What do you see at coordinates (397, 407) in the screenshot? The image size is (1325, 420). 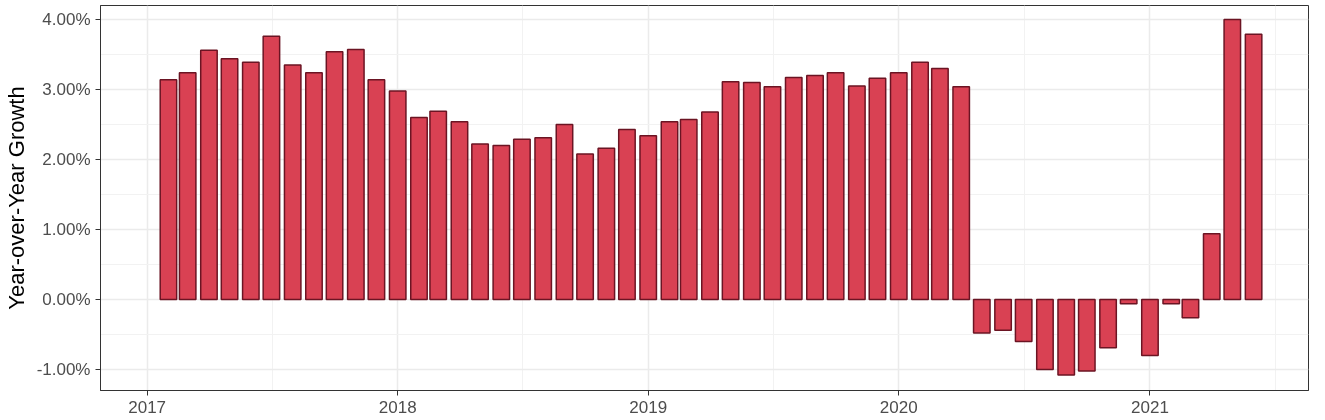 I see `x-tick-label: 2018` at bounding box center [397, 407].